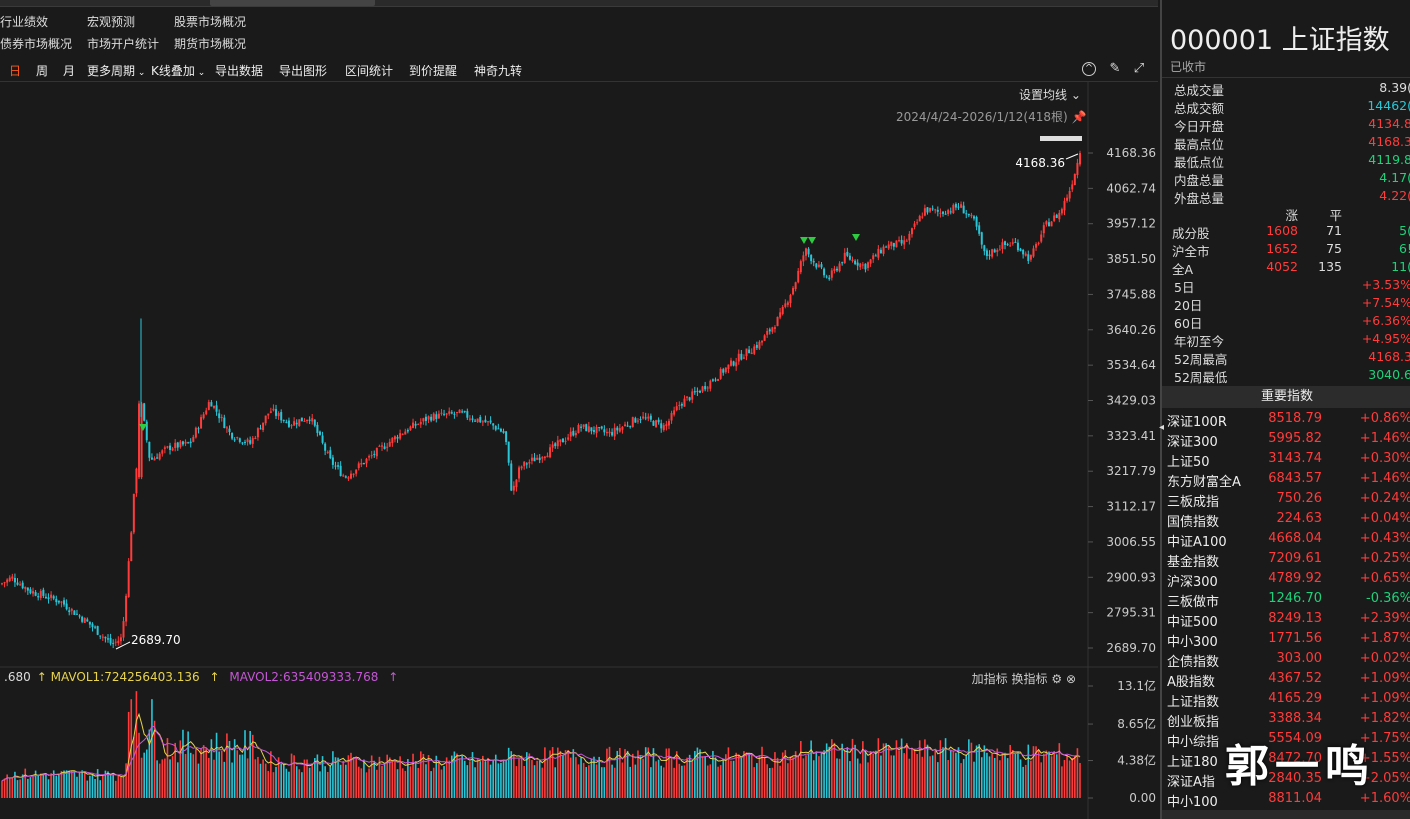 This screenshot has height=819, width=1410. Describe the element at coordinates (1286, 621) in the screenshot. I see `index-row: 中证500 8249.13 +2.39%` at that location.